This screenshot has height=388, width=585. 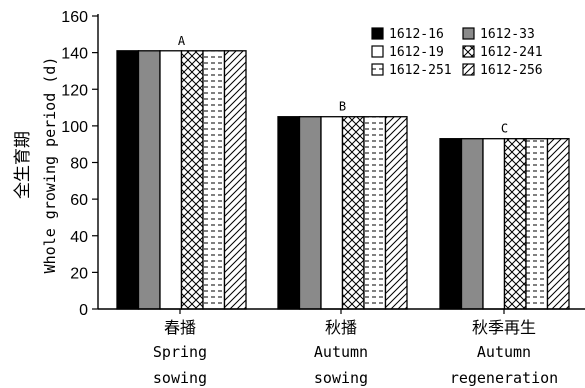 I want to click on x-label-en-line1: Spring, so click(x=180, y=352).